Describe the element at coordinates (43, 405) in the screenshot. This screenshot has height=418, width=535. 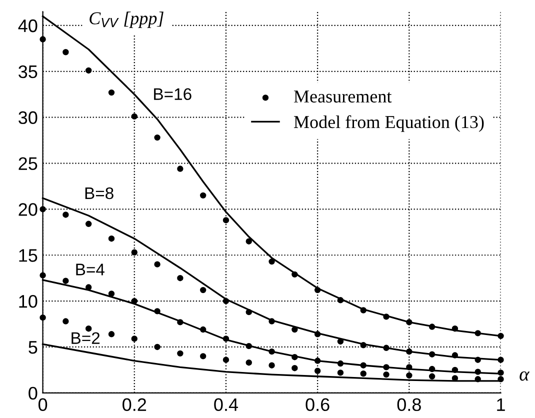
I see `x-tick-label: 0` at that location.